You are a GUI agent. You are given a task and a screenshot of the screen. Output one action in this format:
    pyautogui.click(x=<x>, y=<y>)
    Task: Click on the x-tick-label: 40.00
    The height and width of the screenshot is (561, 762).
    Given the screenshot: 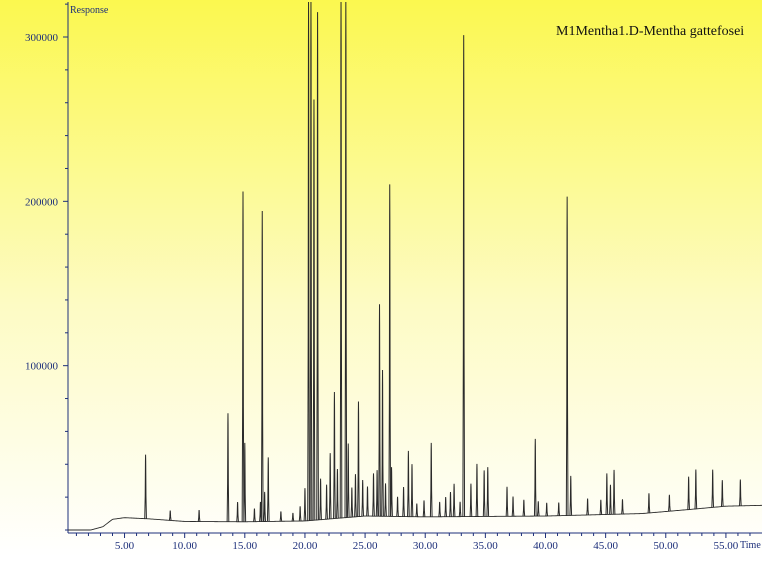 What is the action you would take?
    pyautogui.click(x=545, y=546)
    